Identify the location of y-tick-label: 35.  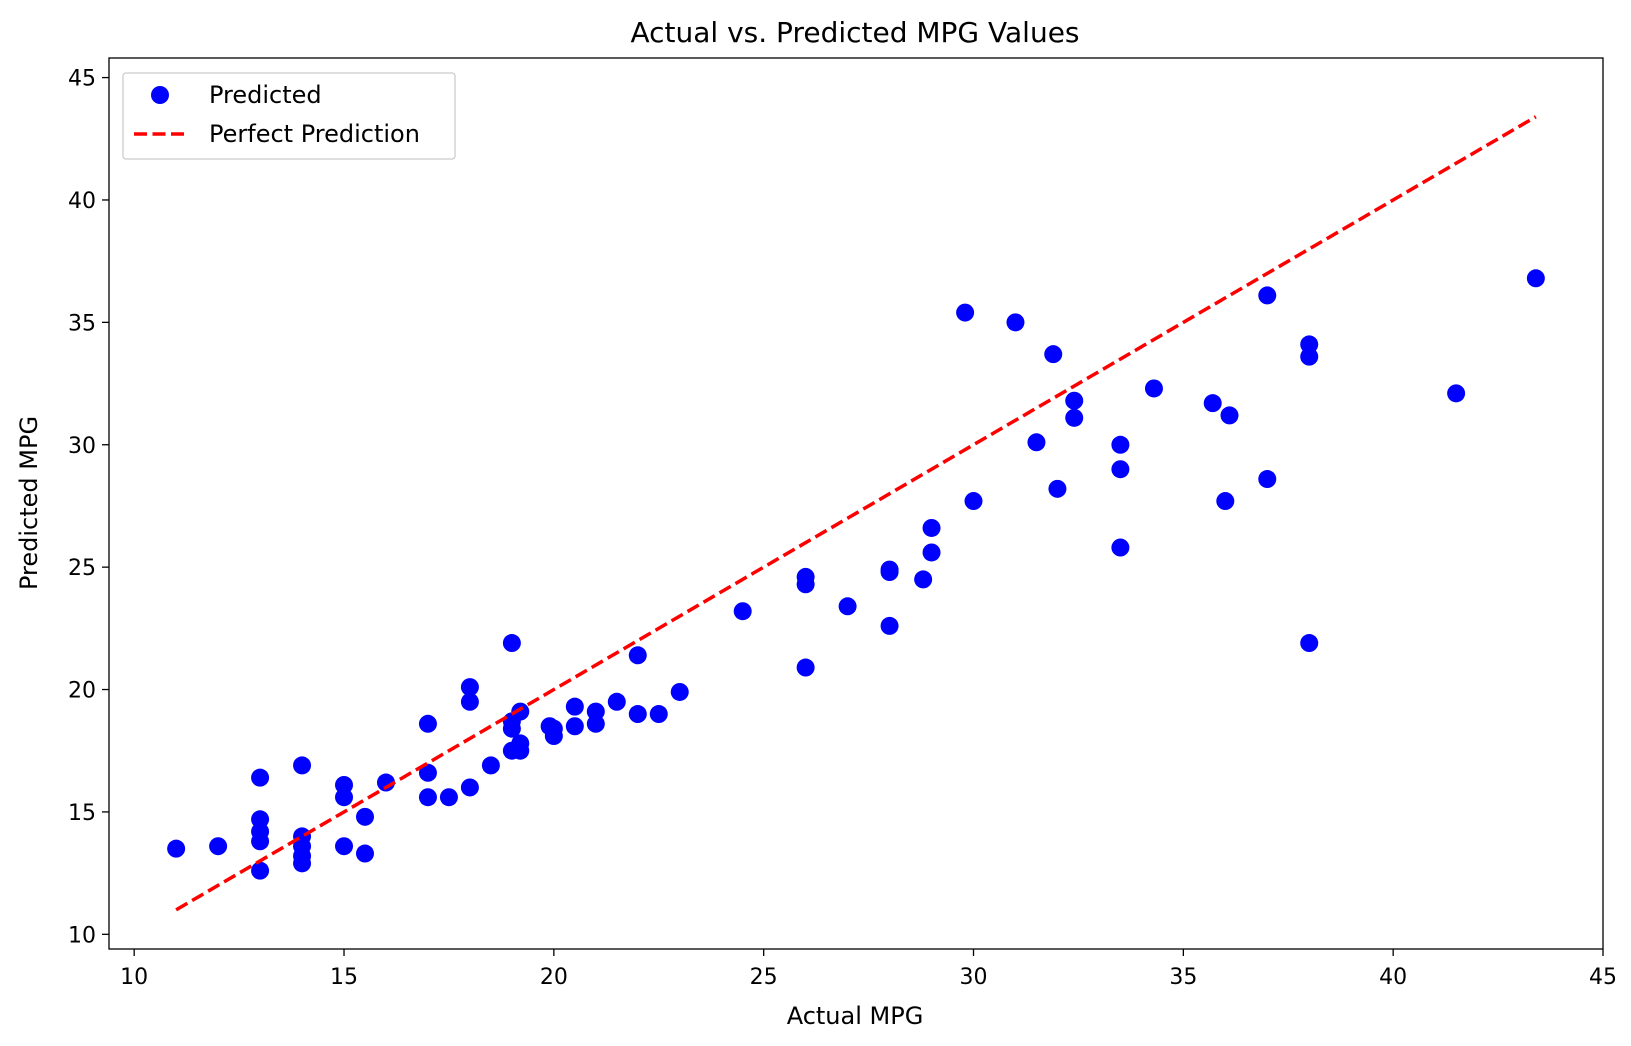
(82, 323).